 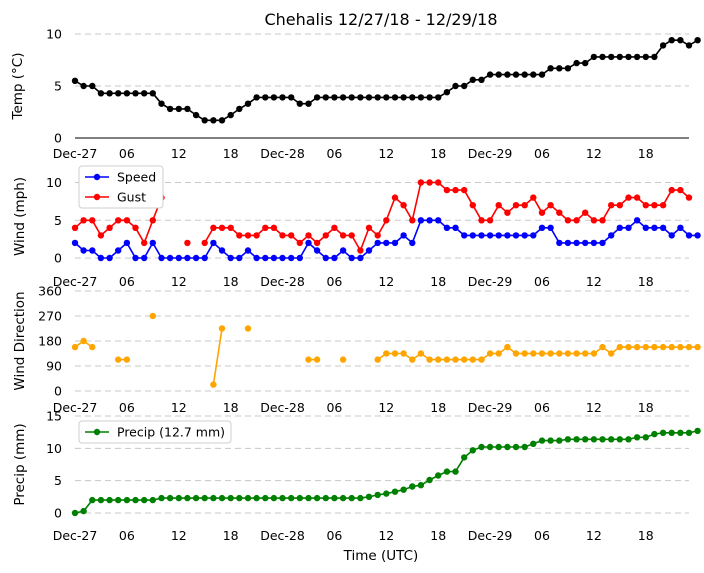 I want to click on x-axis-label: Time (UTC), so click(x=381, y=556).